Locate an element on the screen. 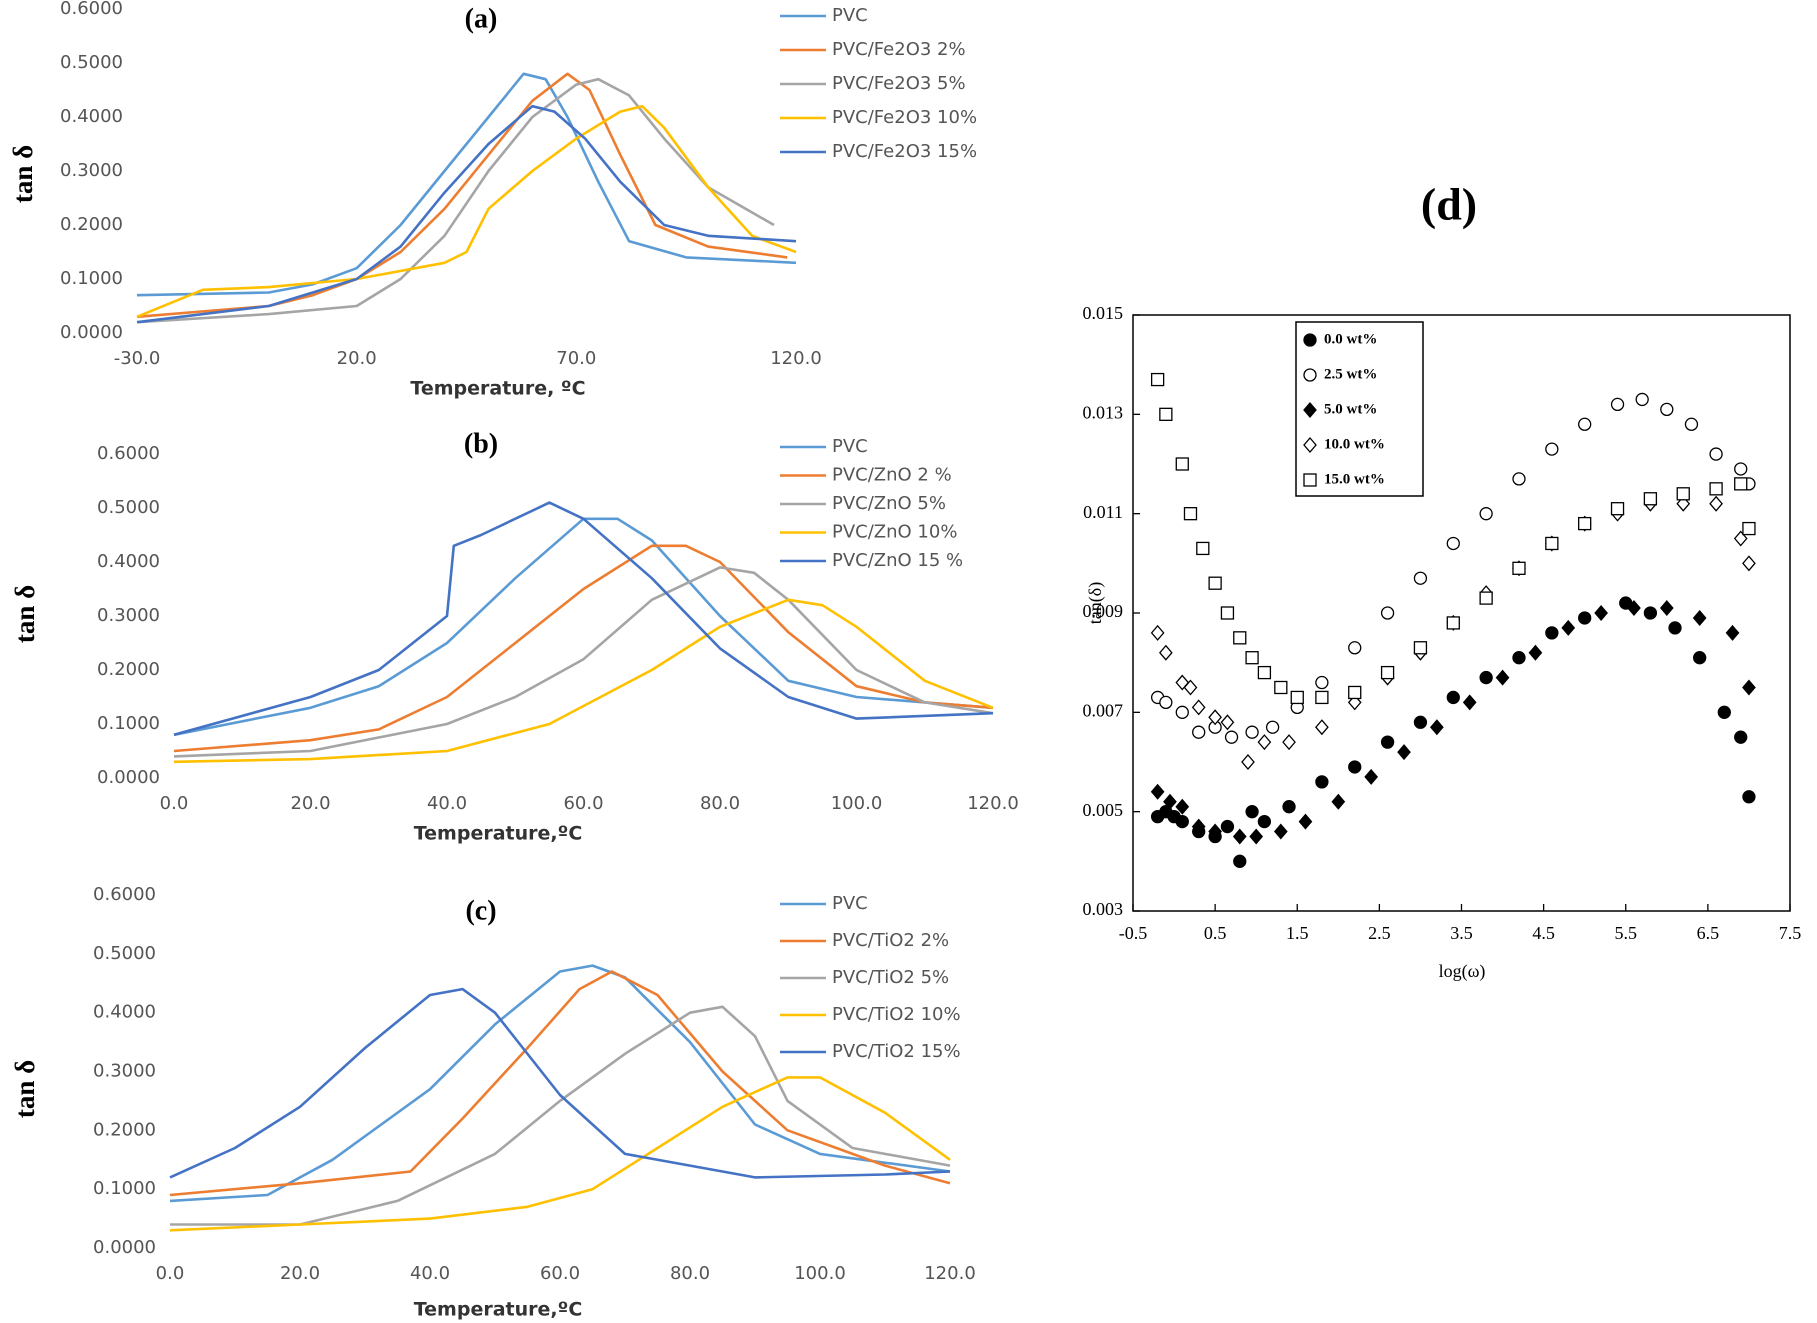 The image size is (1817, 1323). y-tick-label: 0.2000 is located at coordinates (128, 669).